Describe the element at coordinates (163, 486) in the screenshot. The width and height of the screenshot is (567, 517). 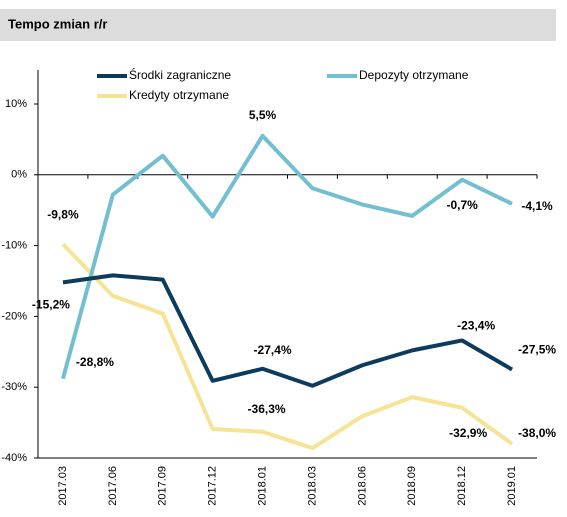
I see `x-tick-label: 2017.09` at that location.